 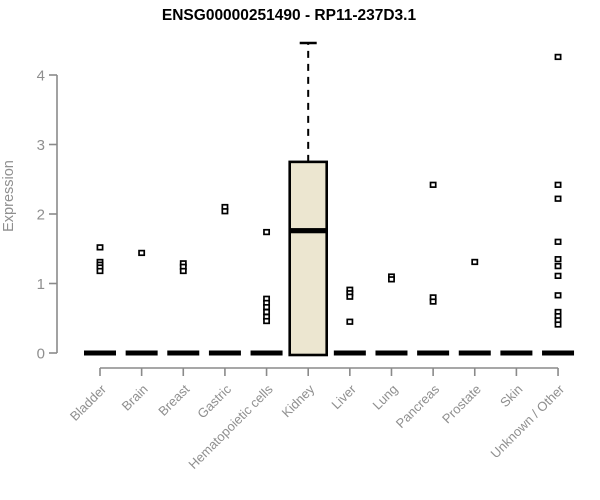 What do you see at coordinates (308, 258) in the screenshot?
I see `box` at bounding box center [308, 258].